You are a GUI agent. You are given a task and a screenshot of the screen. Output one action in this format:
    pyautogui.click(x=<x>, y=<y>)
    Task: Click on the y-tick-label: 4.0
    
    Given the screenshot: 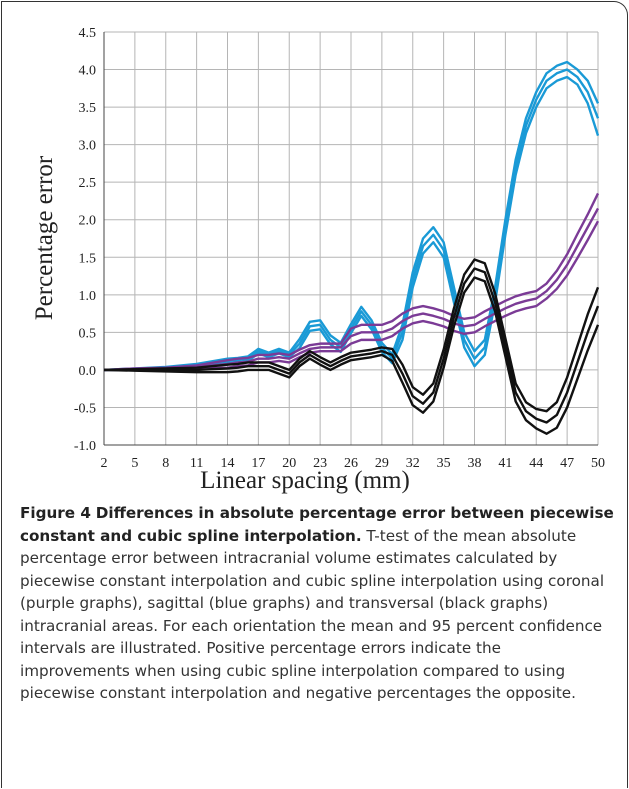 What is the action you would take?
    pyautogui.click(x=88, y=71)
    